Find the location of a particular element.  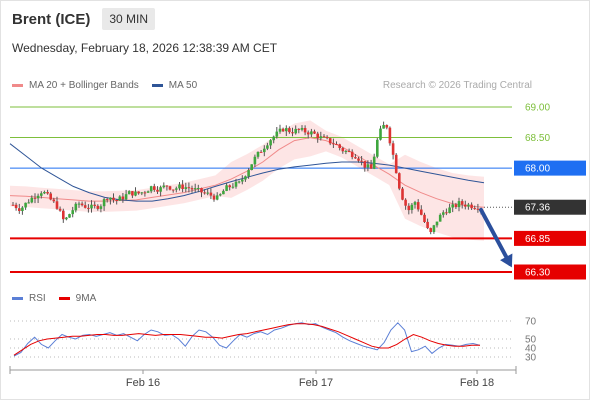

legend-item-ma20: MA 20 + Bollinger Bands is located at coordinates (75, 85).